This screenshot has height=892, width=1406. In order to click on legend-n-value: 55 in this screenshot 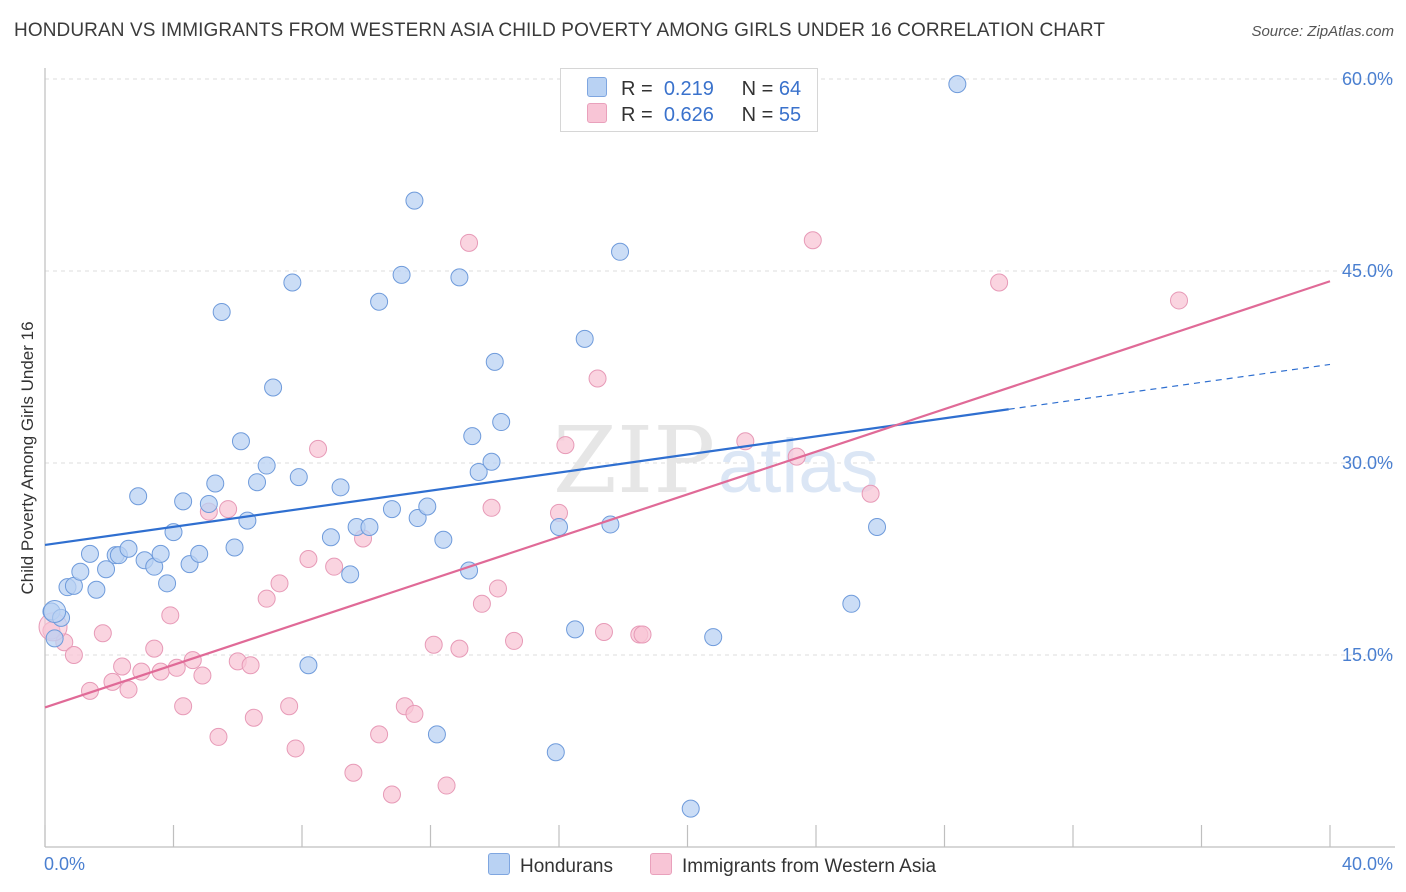, I will do `click(790, 115)`.